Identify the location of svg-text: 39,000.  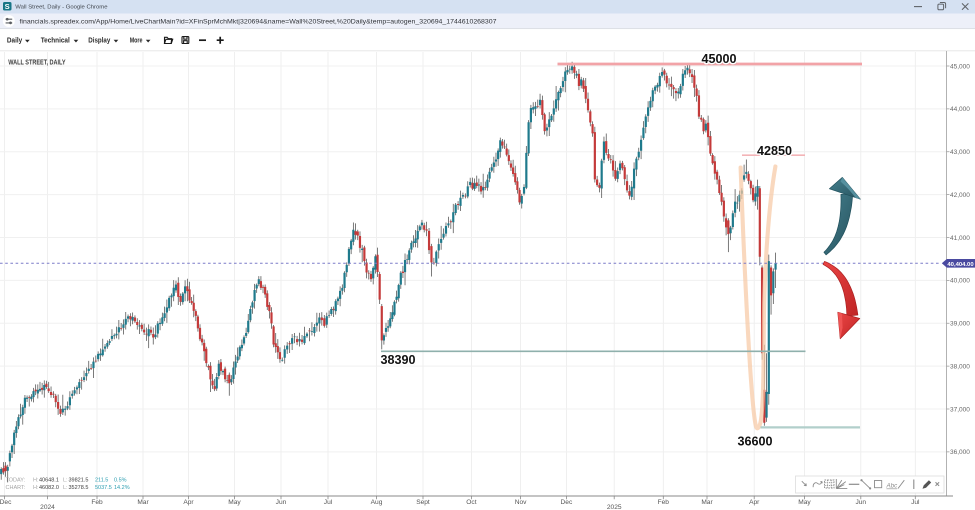
(960, 324).